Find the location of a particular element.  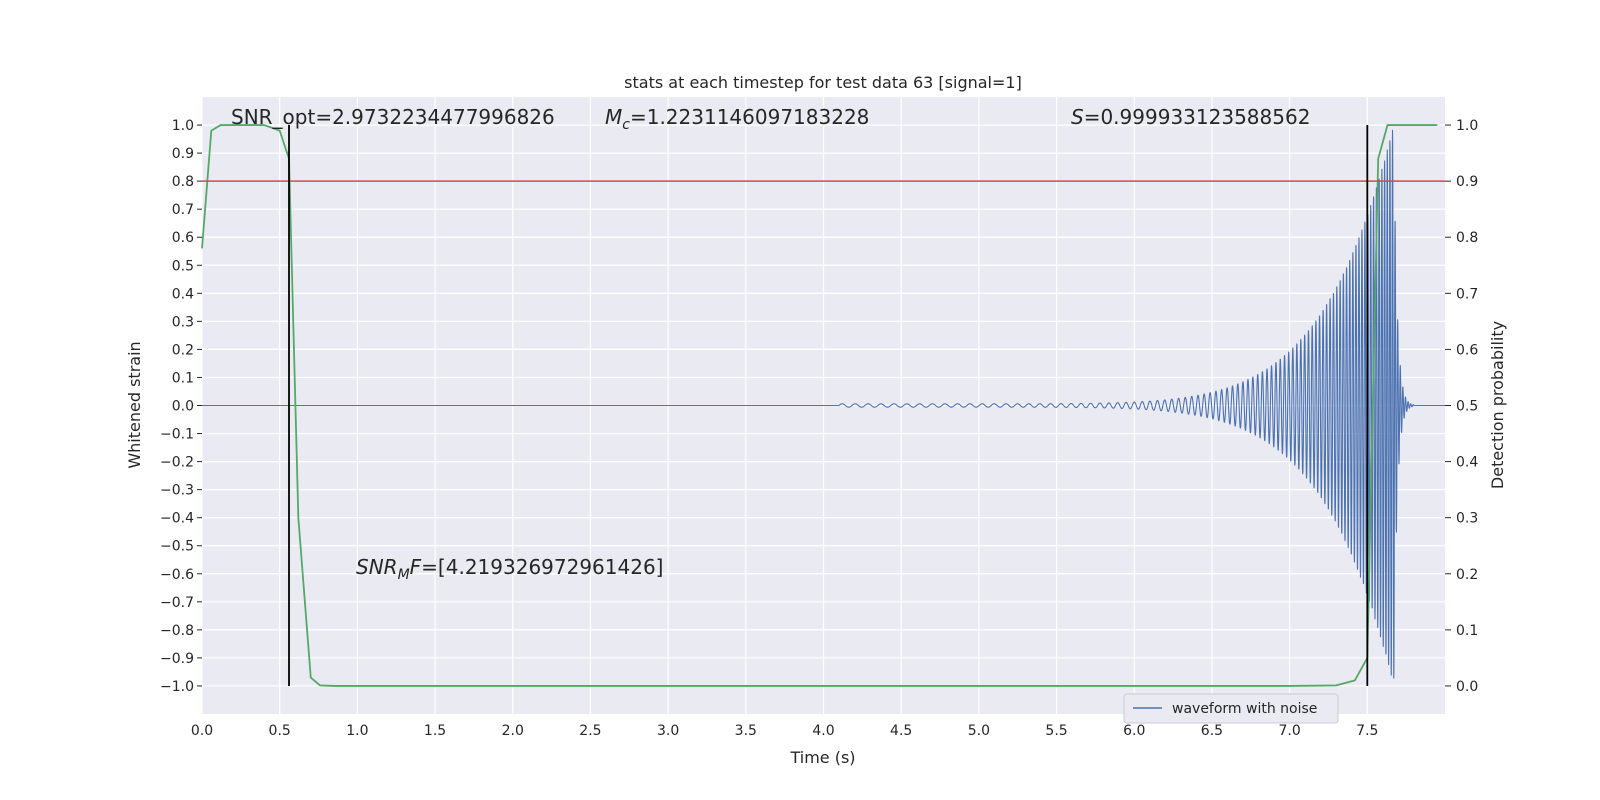

annotation-s-symbol: S is located at coordinates (1077, 117).